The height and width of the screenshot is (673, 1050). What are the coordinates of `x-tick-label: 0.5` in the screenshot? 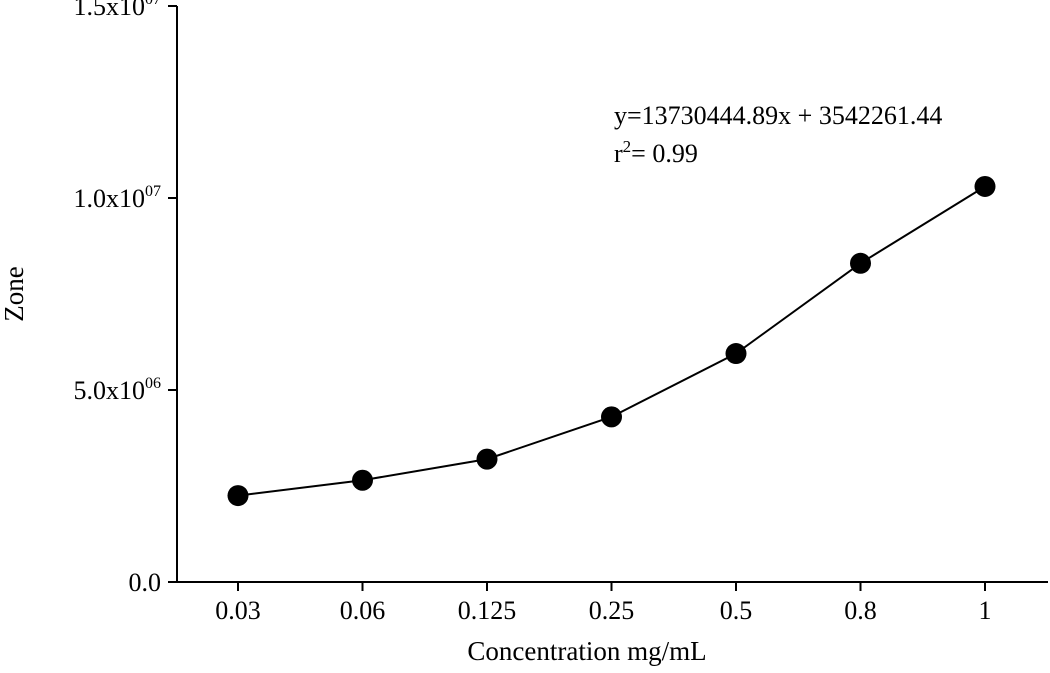 It's located at (736, 610).